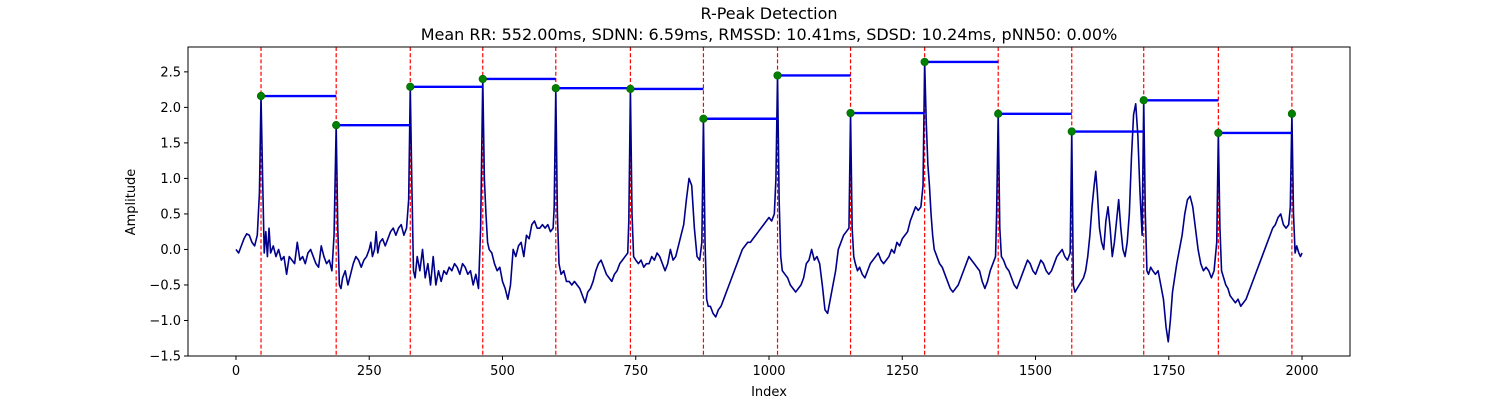 The height and width of the screenshot is (400, 1500). Describe the element at coordinates (1168, 371) in the screenshot. I see `x-tick-label-7: 1750` at that location.